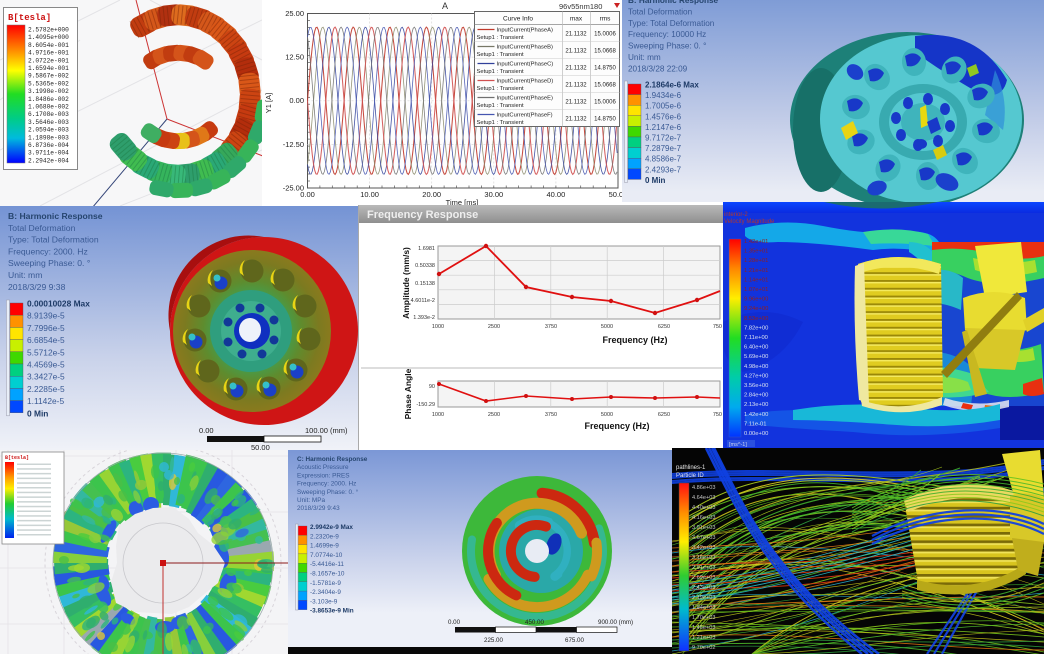 Image resolution: width=1044 pixels, height=654 pixels. Describe the element at coordinates (551, 327) in the screenshot. I see `svg-text: 3750` at that location.